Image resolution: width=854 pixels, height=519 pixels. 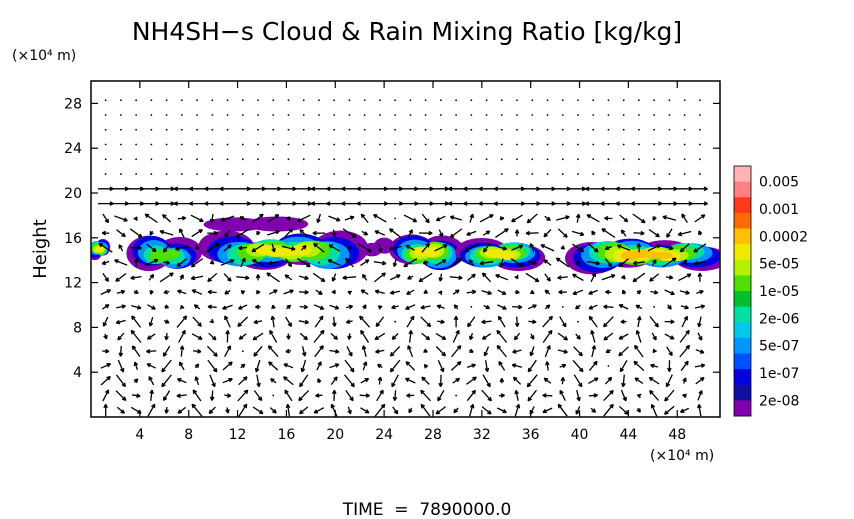 I want to click on x-tick-label: 32, so click(x=482, y=435).